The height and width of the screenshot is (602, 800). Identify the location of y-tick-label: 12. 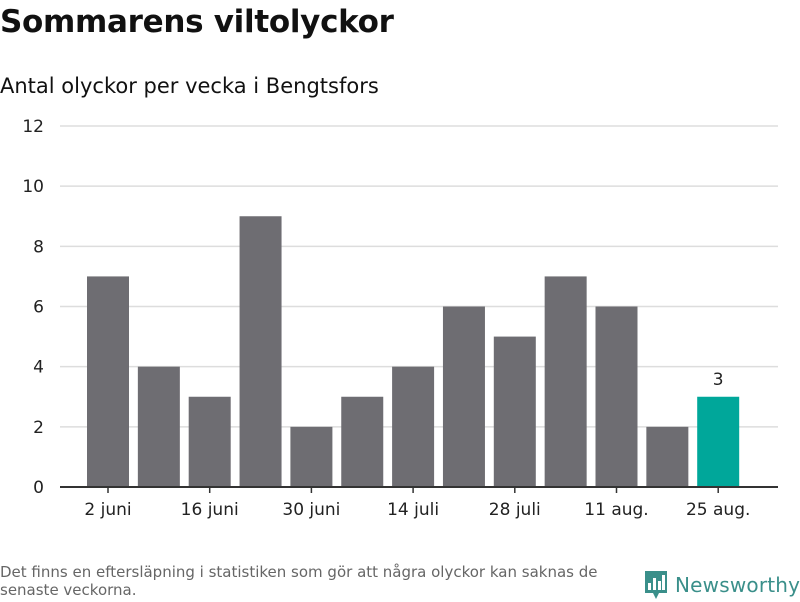
(33, 127).